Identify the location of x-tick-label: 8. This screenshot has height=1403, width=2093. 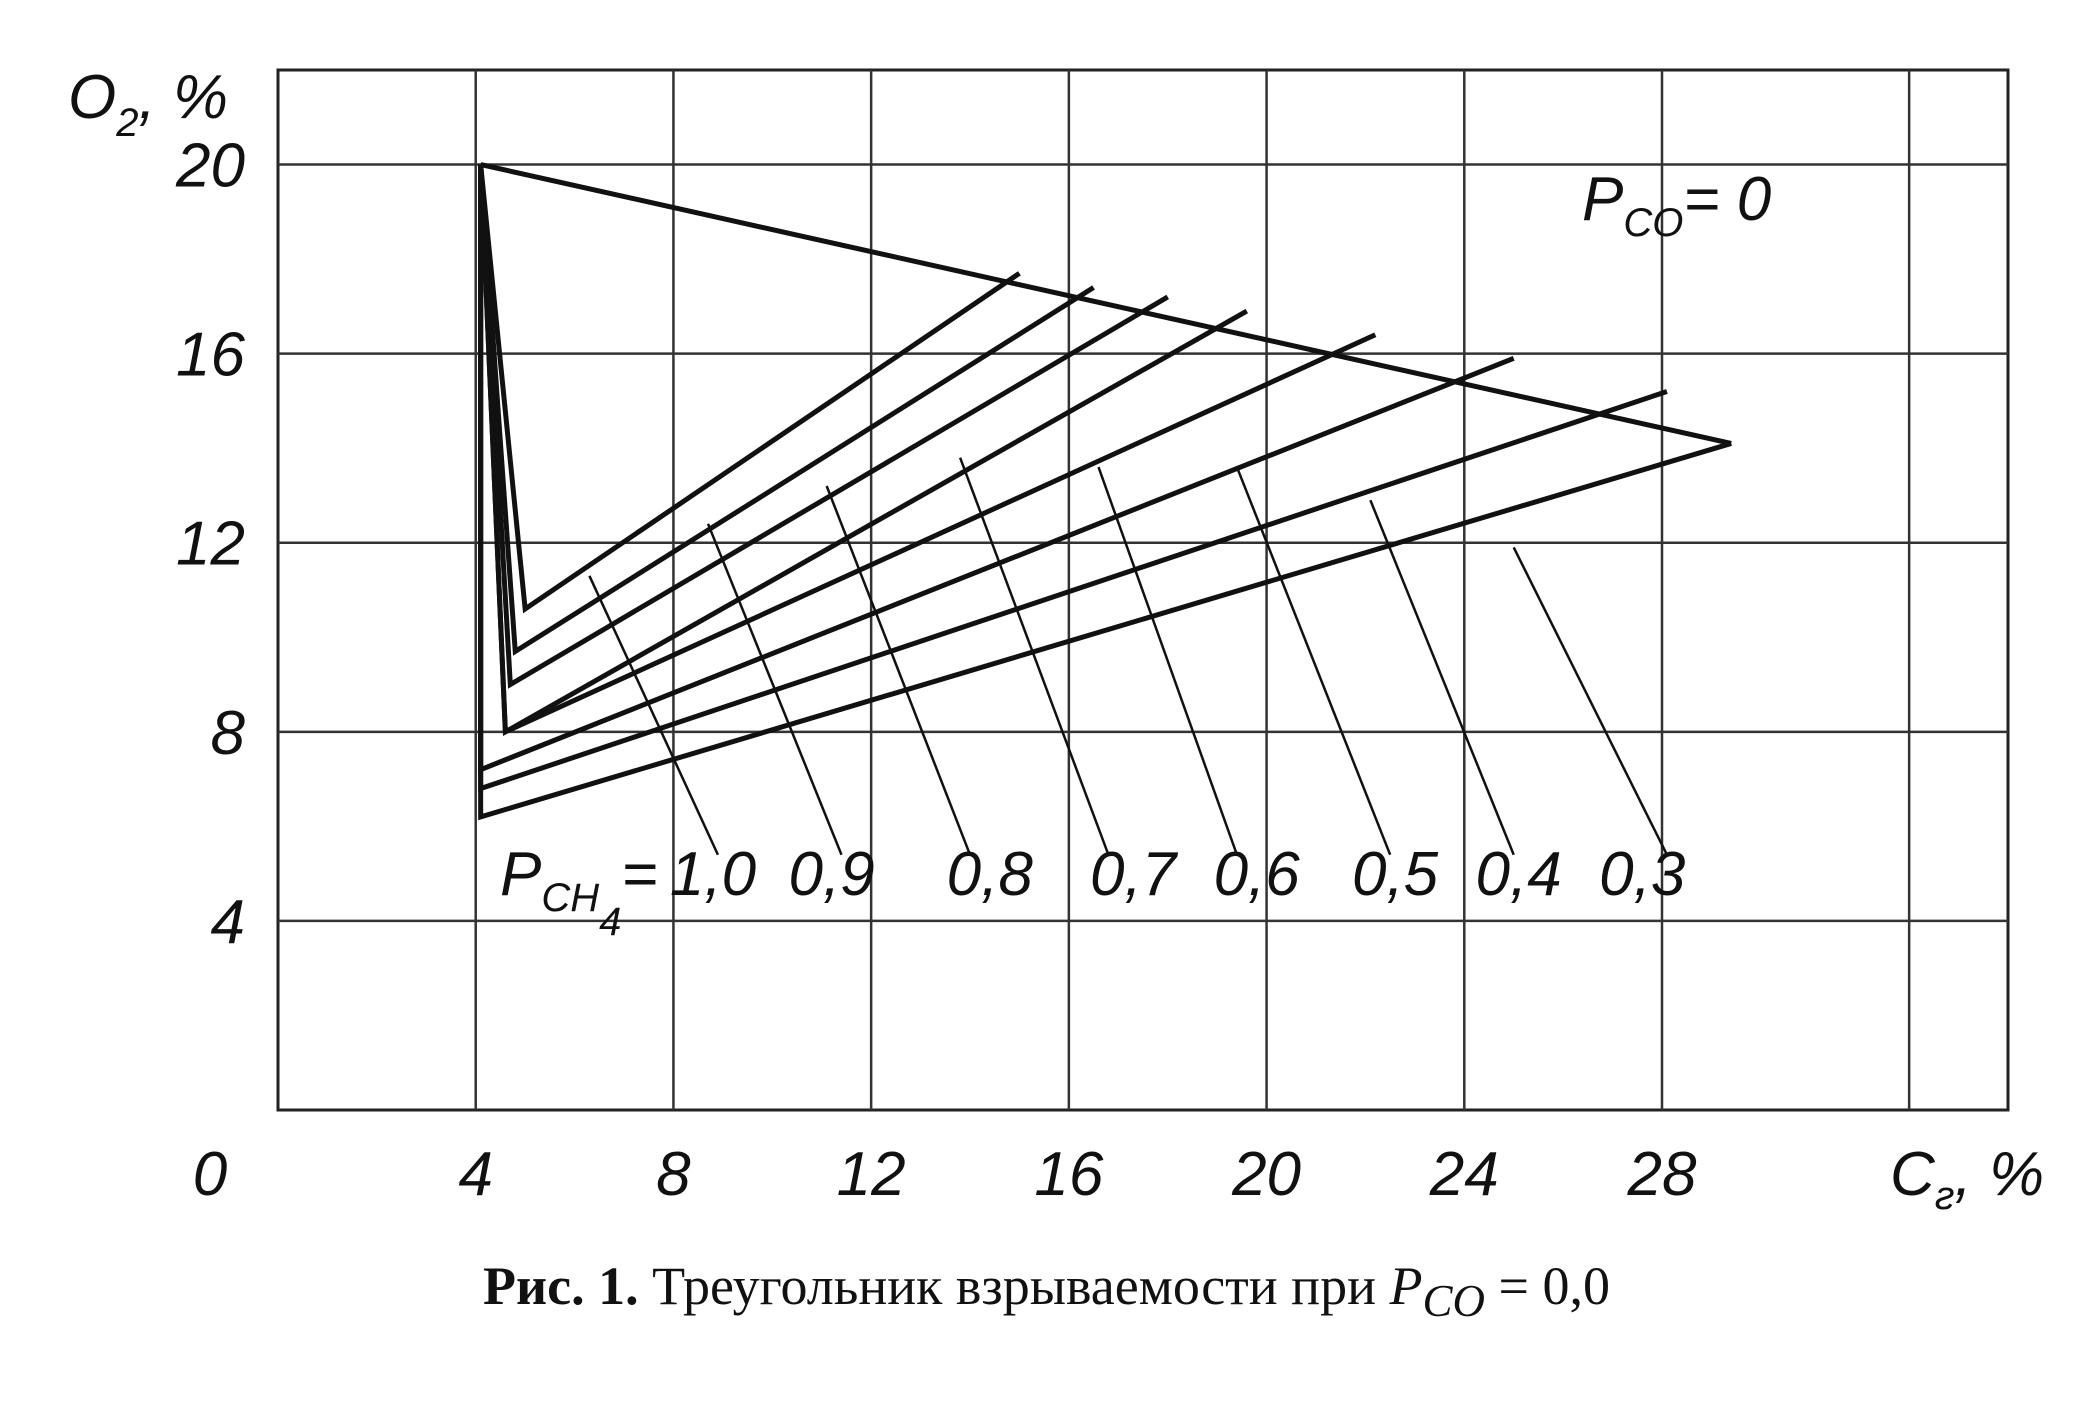
(673, 1174).